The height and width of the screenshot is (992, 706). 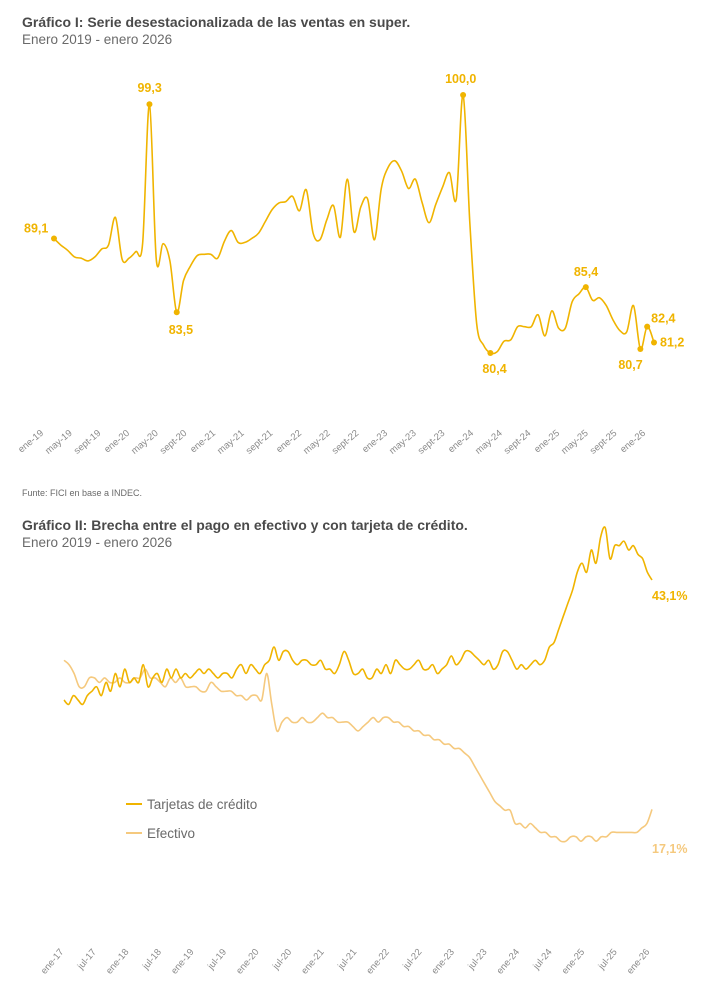 I want to click on chart1-annotation-label: 85,4, so click(x=586, y=272).